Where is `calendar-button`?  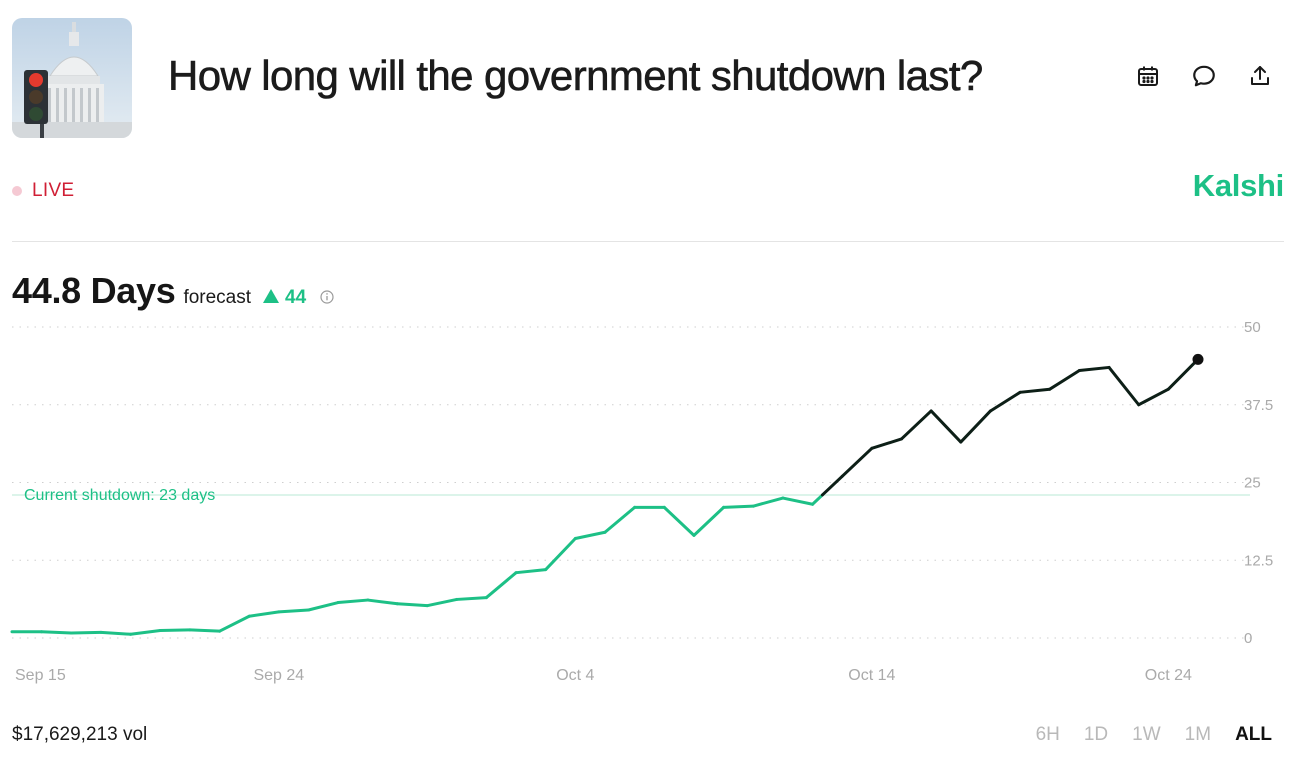
calendar-button is located at coordinates (1148, 76).